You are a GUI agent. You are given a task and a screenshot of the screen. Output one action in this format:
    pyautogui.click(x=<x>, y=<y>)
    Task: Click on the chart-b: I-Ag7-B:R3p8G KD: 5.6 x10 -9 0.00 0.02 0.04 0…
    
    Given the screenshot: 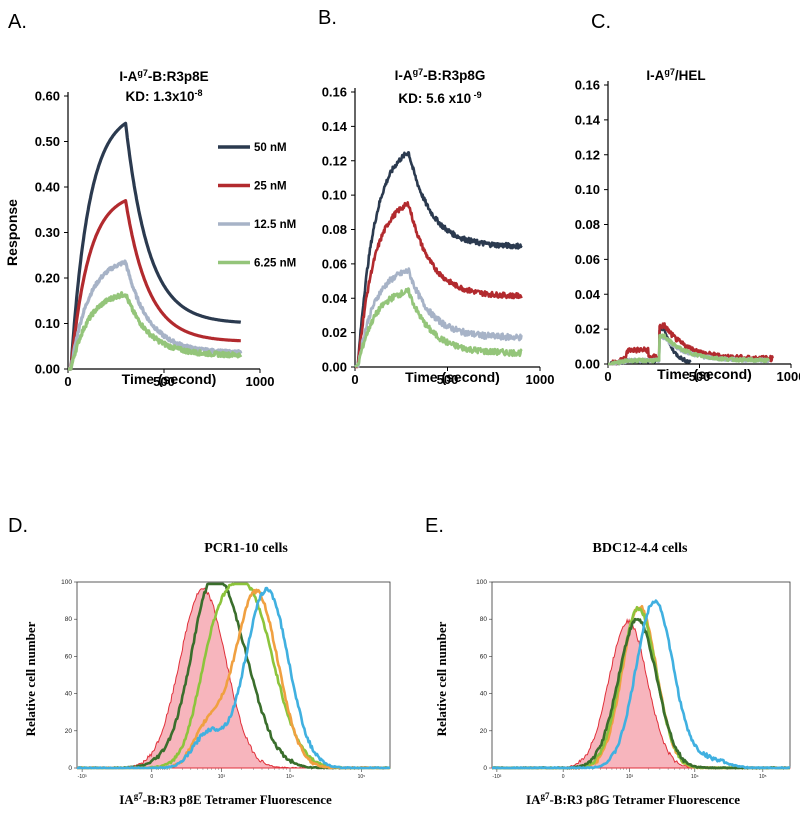 What is the action you would take?
    pyautogui.click(x=438, y=227)
    